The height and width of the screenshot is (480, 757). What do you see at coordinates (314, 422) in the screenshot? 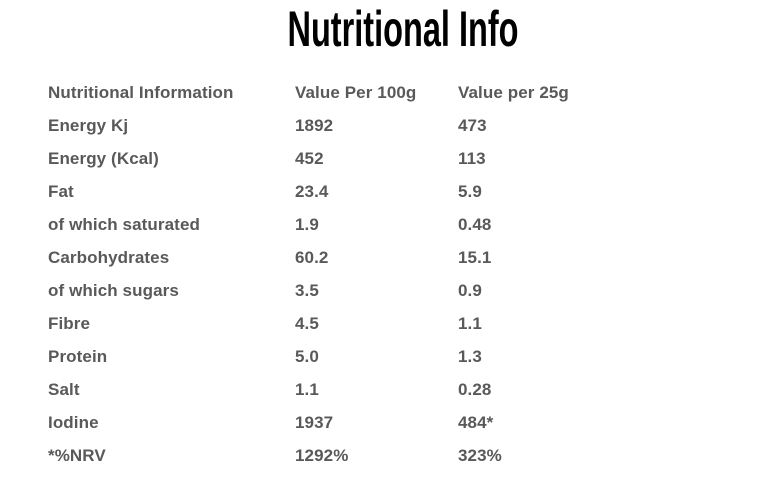
I see `value-100g-iodine: 1937` at bounding box center [314, 422].